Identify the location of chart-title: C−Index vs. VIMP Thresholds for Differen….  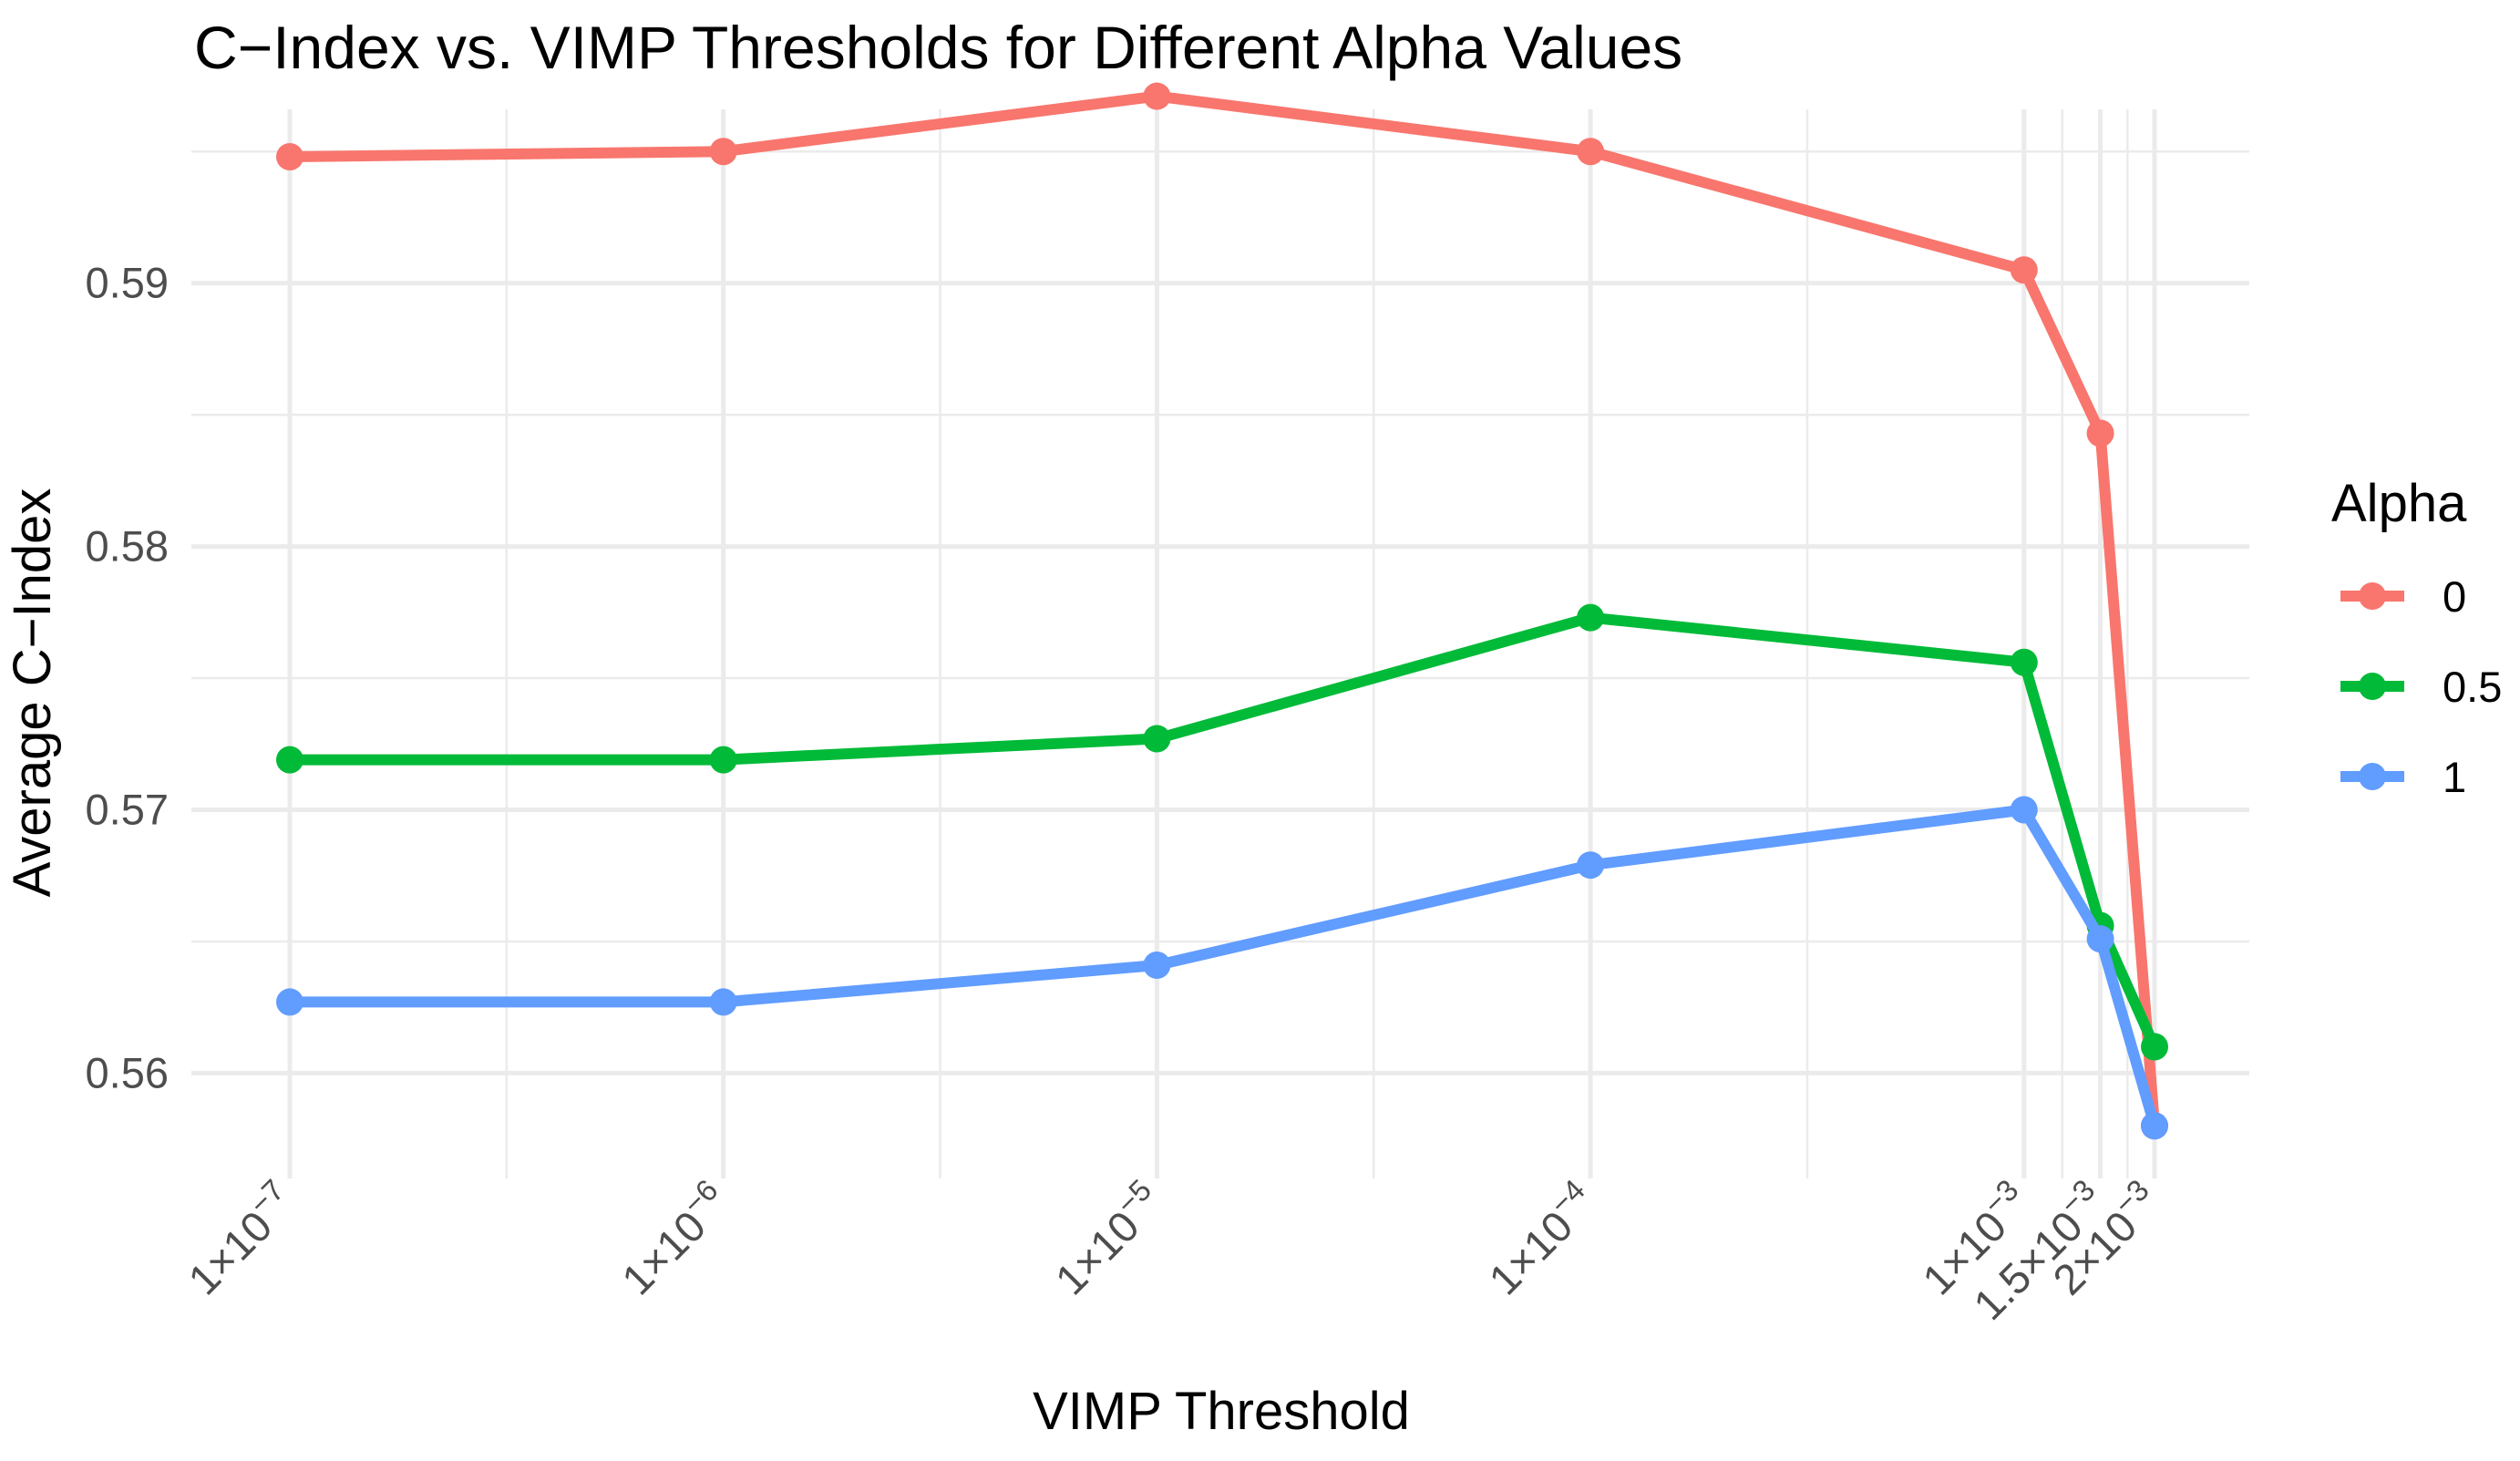
(938, 47).